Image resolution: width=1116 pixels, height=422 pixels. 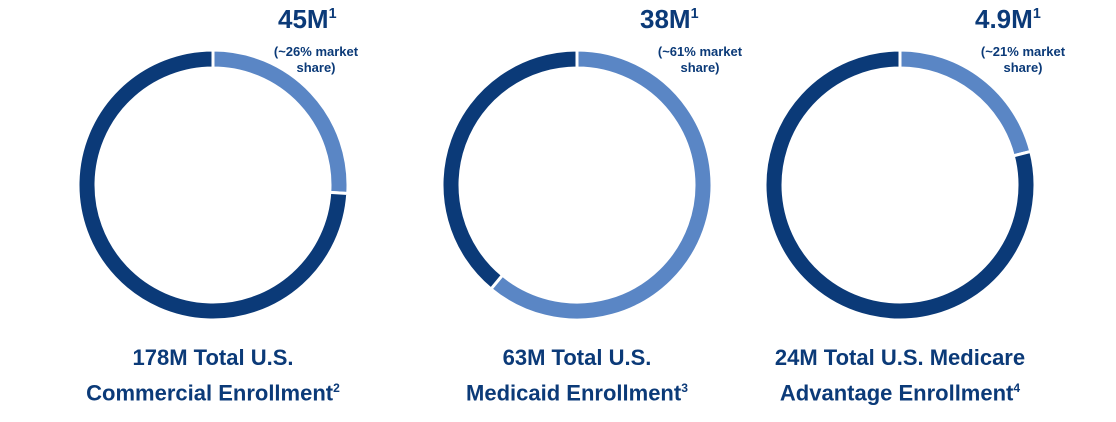 I want to click on headline: 4.9M1, so click(x=1008, y=19).